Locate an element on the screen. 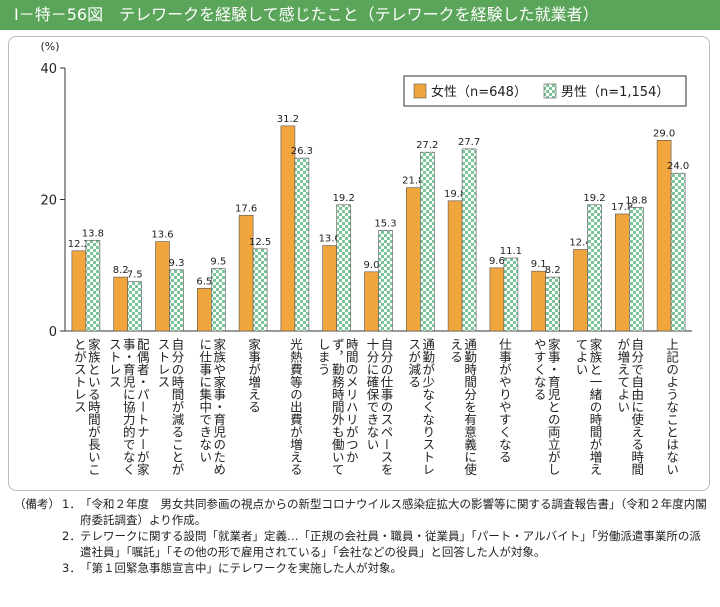 This screenshot has height=607, width=720. x-tick-label: 通勤時間分を有意義に使える is located at coordinates (463, 407).